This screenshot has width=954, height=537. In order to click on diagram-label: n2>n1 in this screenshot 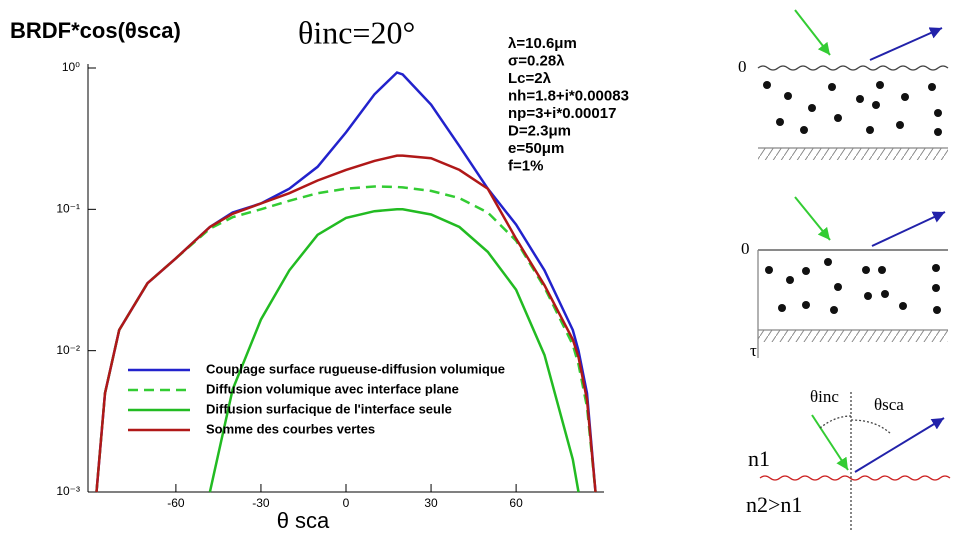, I will do `click(774, 504)`.